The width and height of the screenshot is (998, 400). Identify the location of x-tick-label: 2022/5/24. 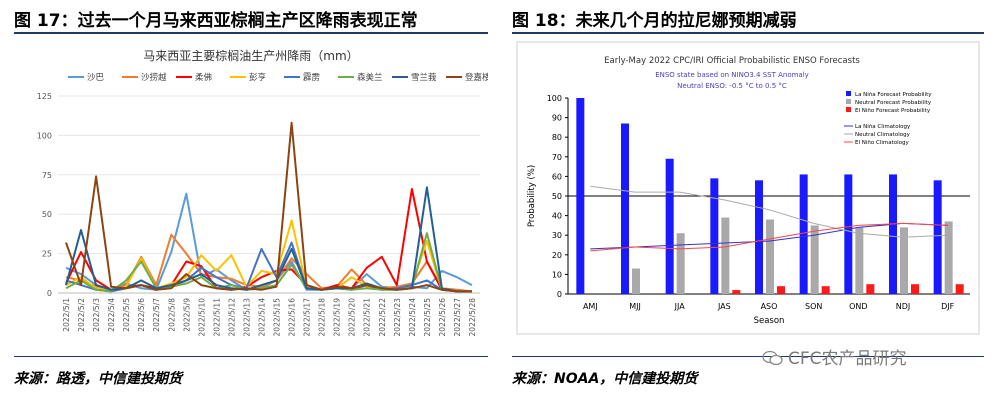
(412, 317).